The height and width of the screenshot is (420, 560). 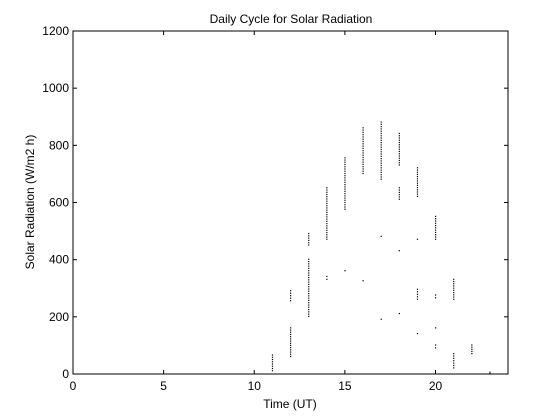 What do you see at coordinates (345, 386) in the screenshot?
I see `x-tick-label: 15` at bounding box center [345, 386].